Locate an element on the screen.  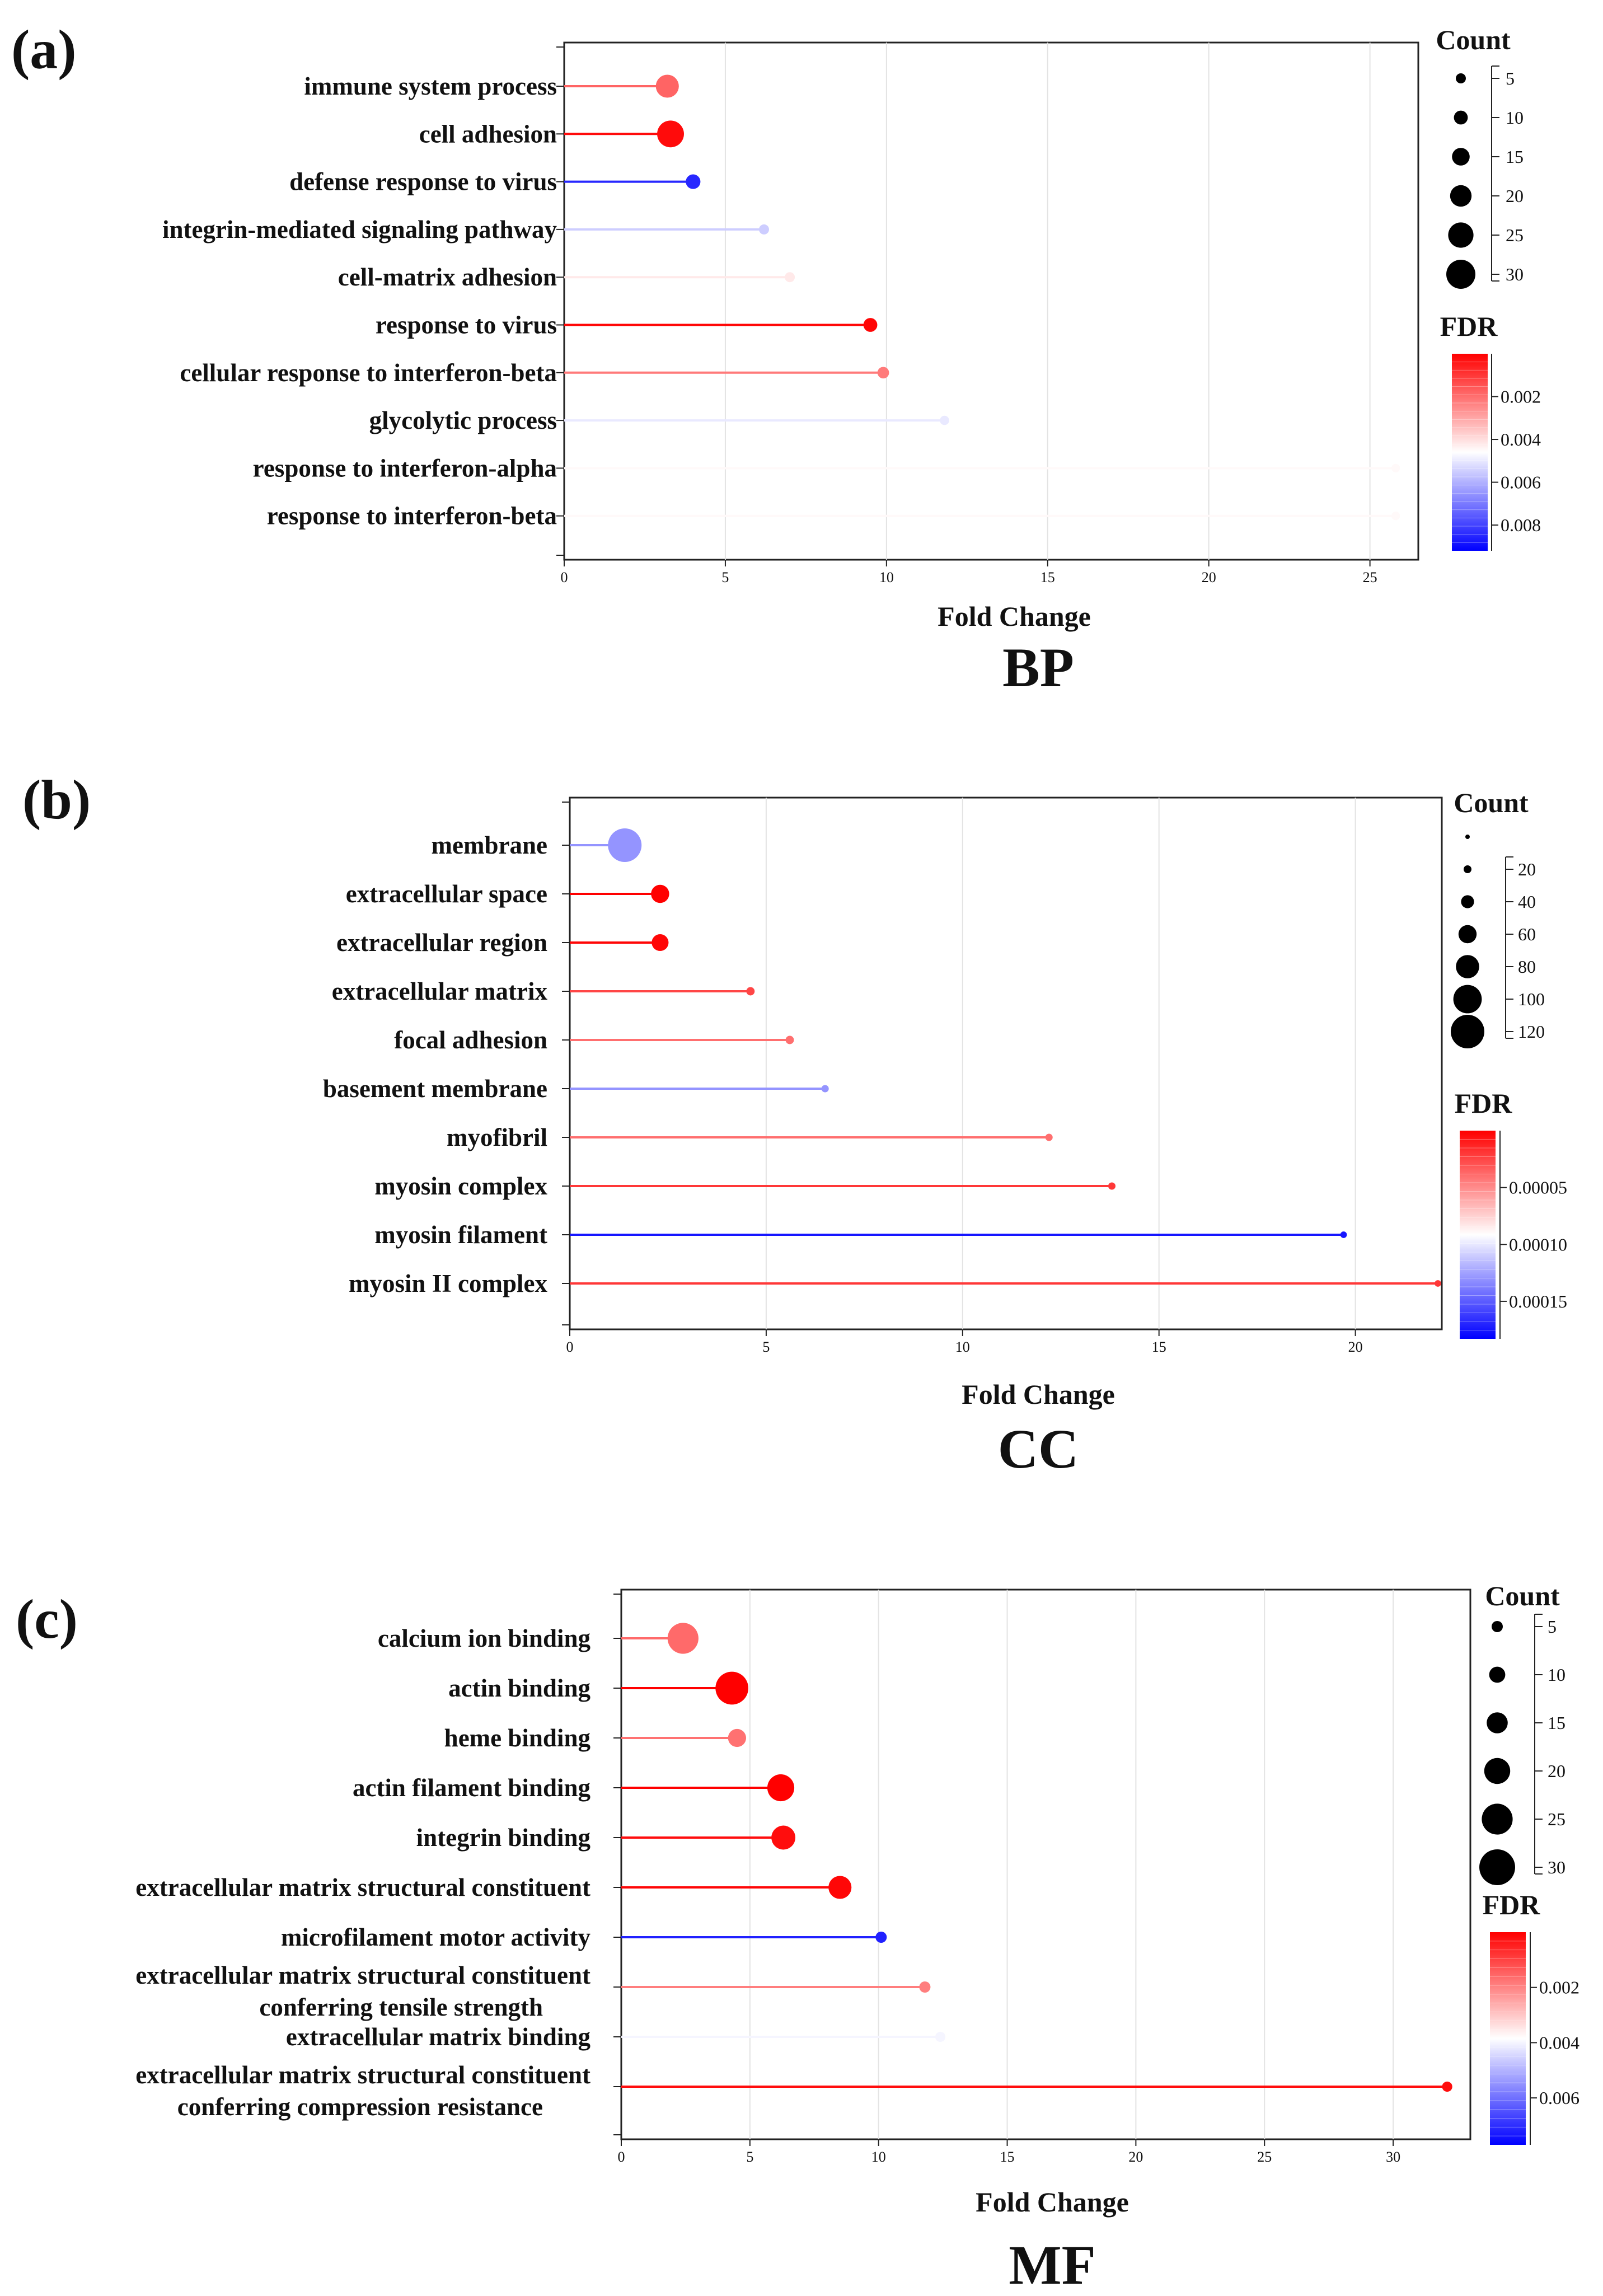
category-label: myofibril is located at coordinates (497, 1137).